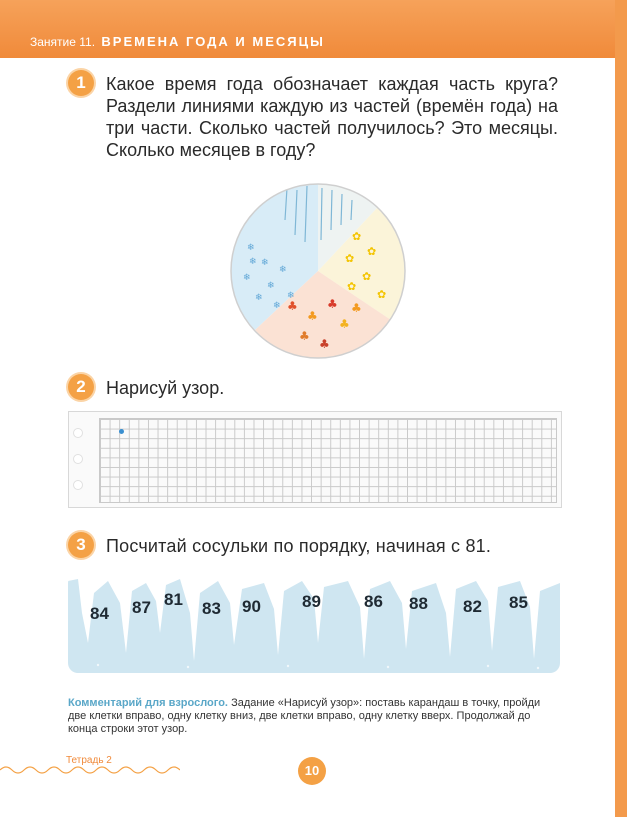 This screenshot has height=817, width=627. Describe the element at coordinates (313, 29) in the screenshot. I see `page-header` at that location.